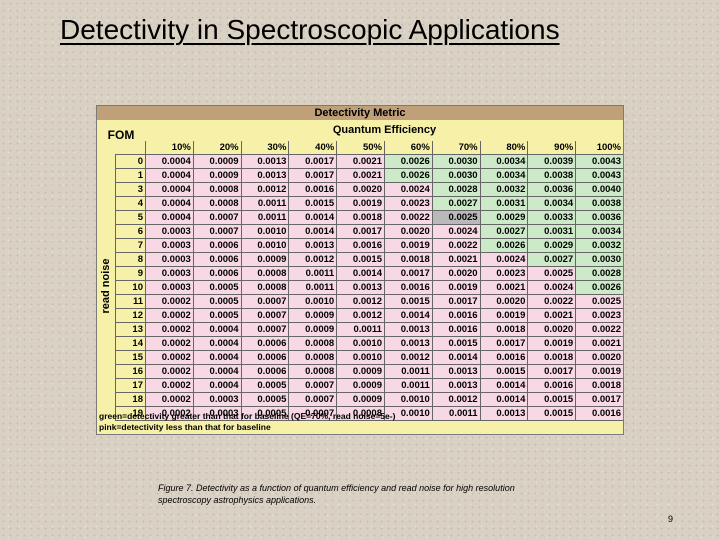 The height and width of the screenshot is (540, 720). What do you see at coordinates (130, 301) in the screenshot?
I see `read-noise-value: 11` at bounding box center [130, 301].